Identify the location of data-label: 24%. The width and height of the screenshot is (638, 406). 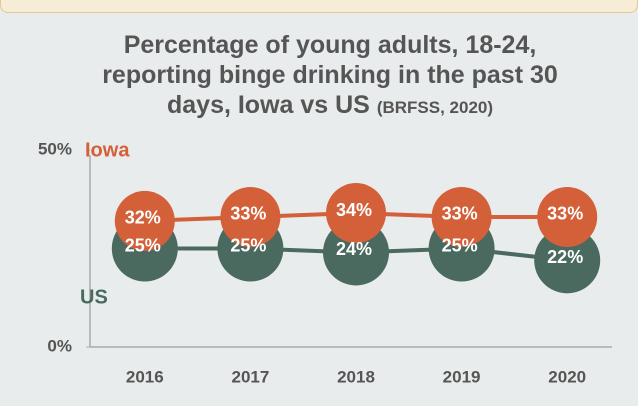
(354, 249).